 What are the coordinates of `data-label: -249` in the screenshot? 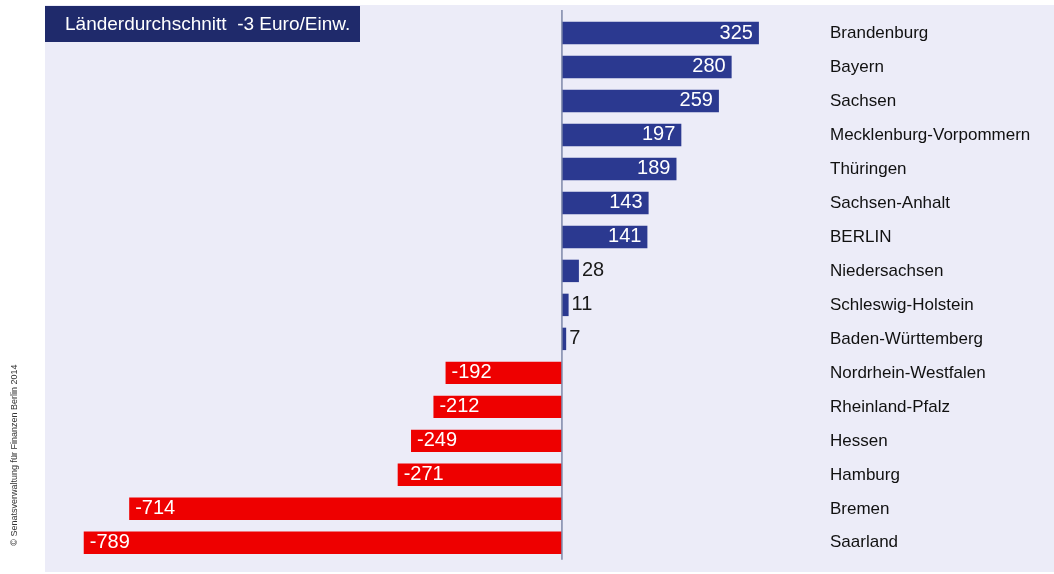 It's located at (437, 439).